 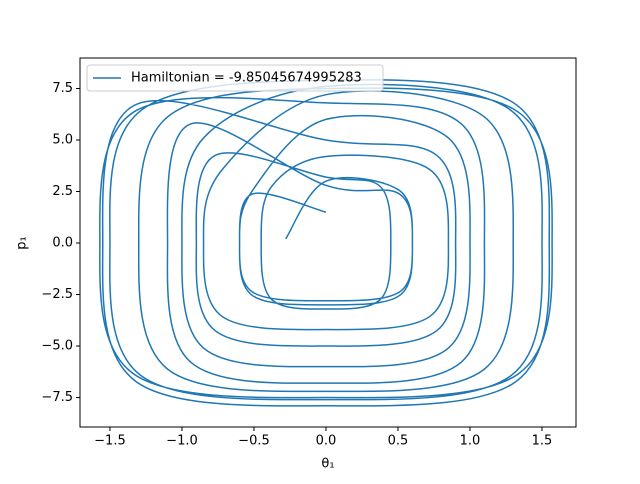 I want to click on y-tick-label: 2.5, so click(x=62, y=191).